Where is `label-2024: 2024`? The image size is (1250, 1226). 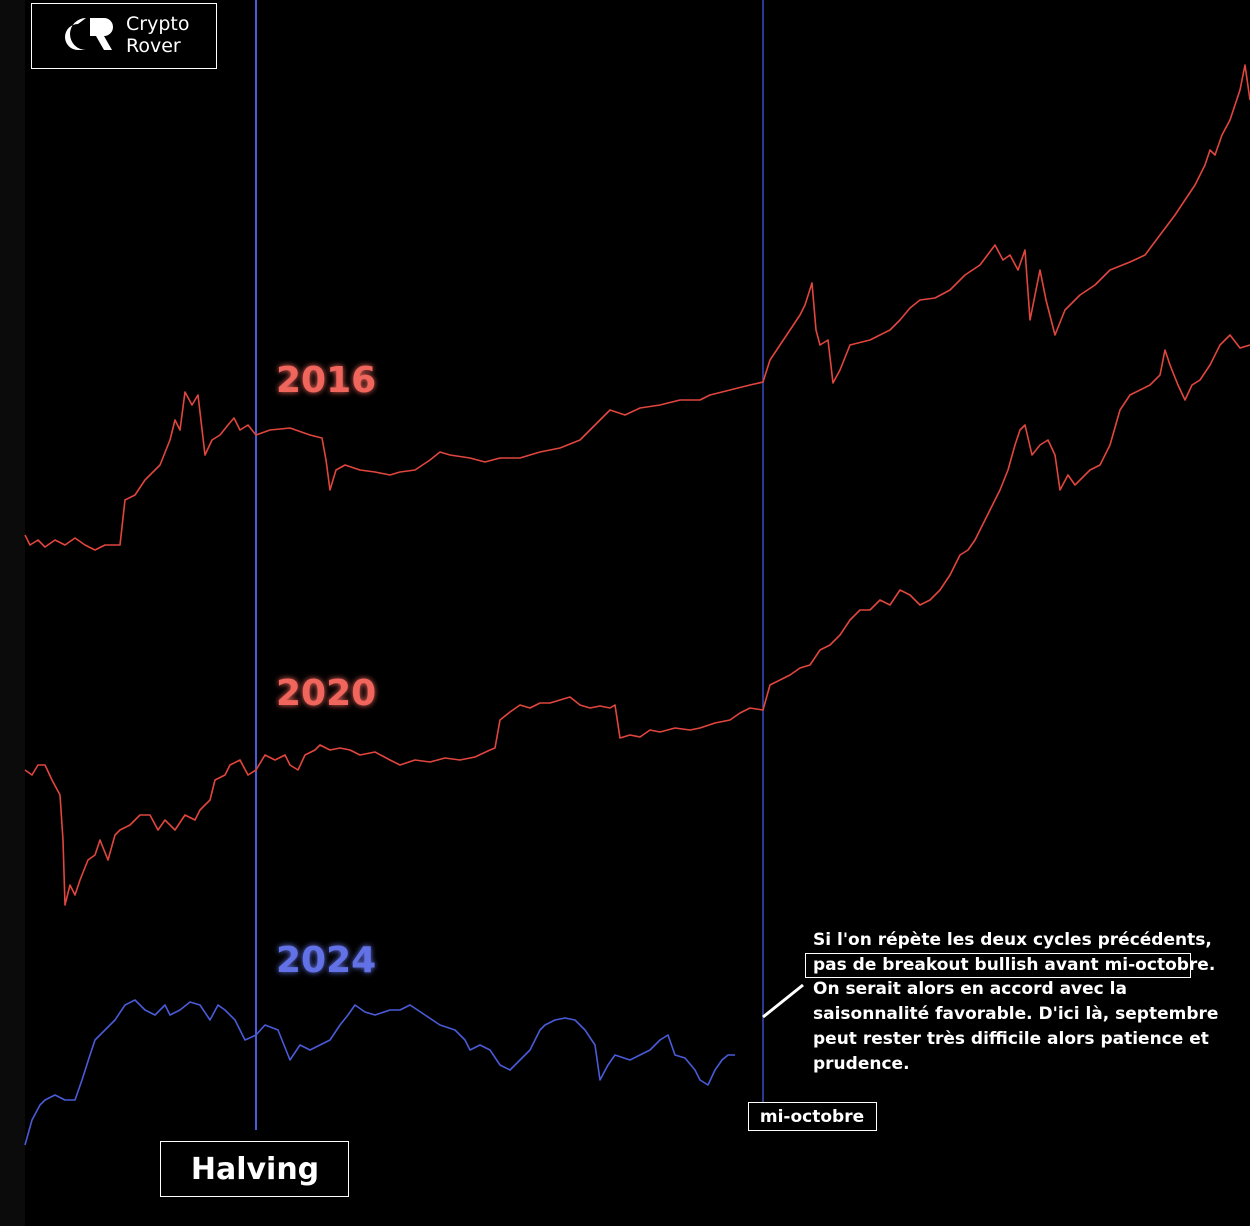 label-2024: 2024 is located at coordinates (326, 960).